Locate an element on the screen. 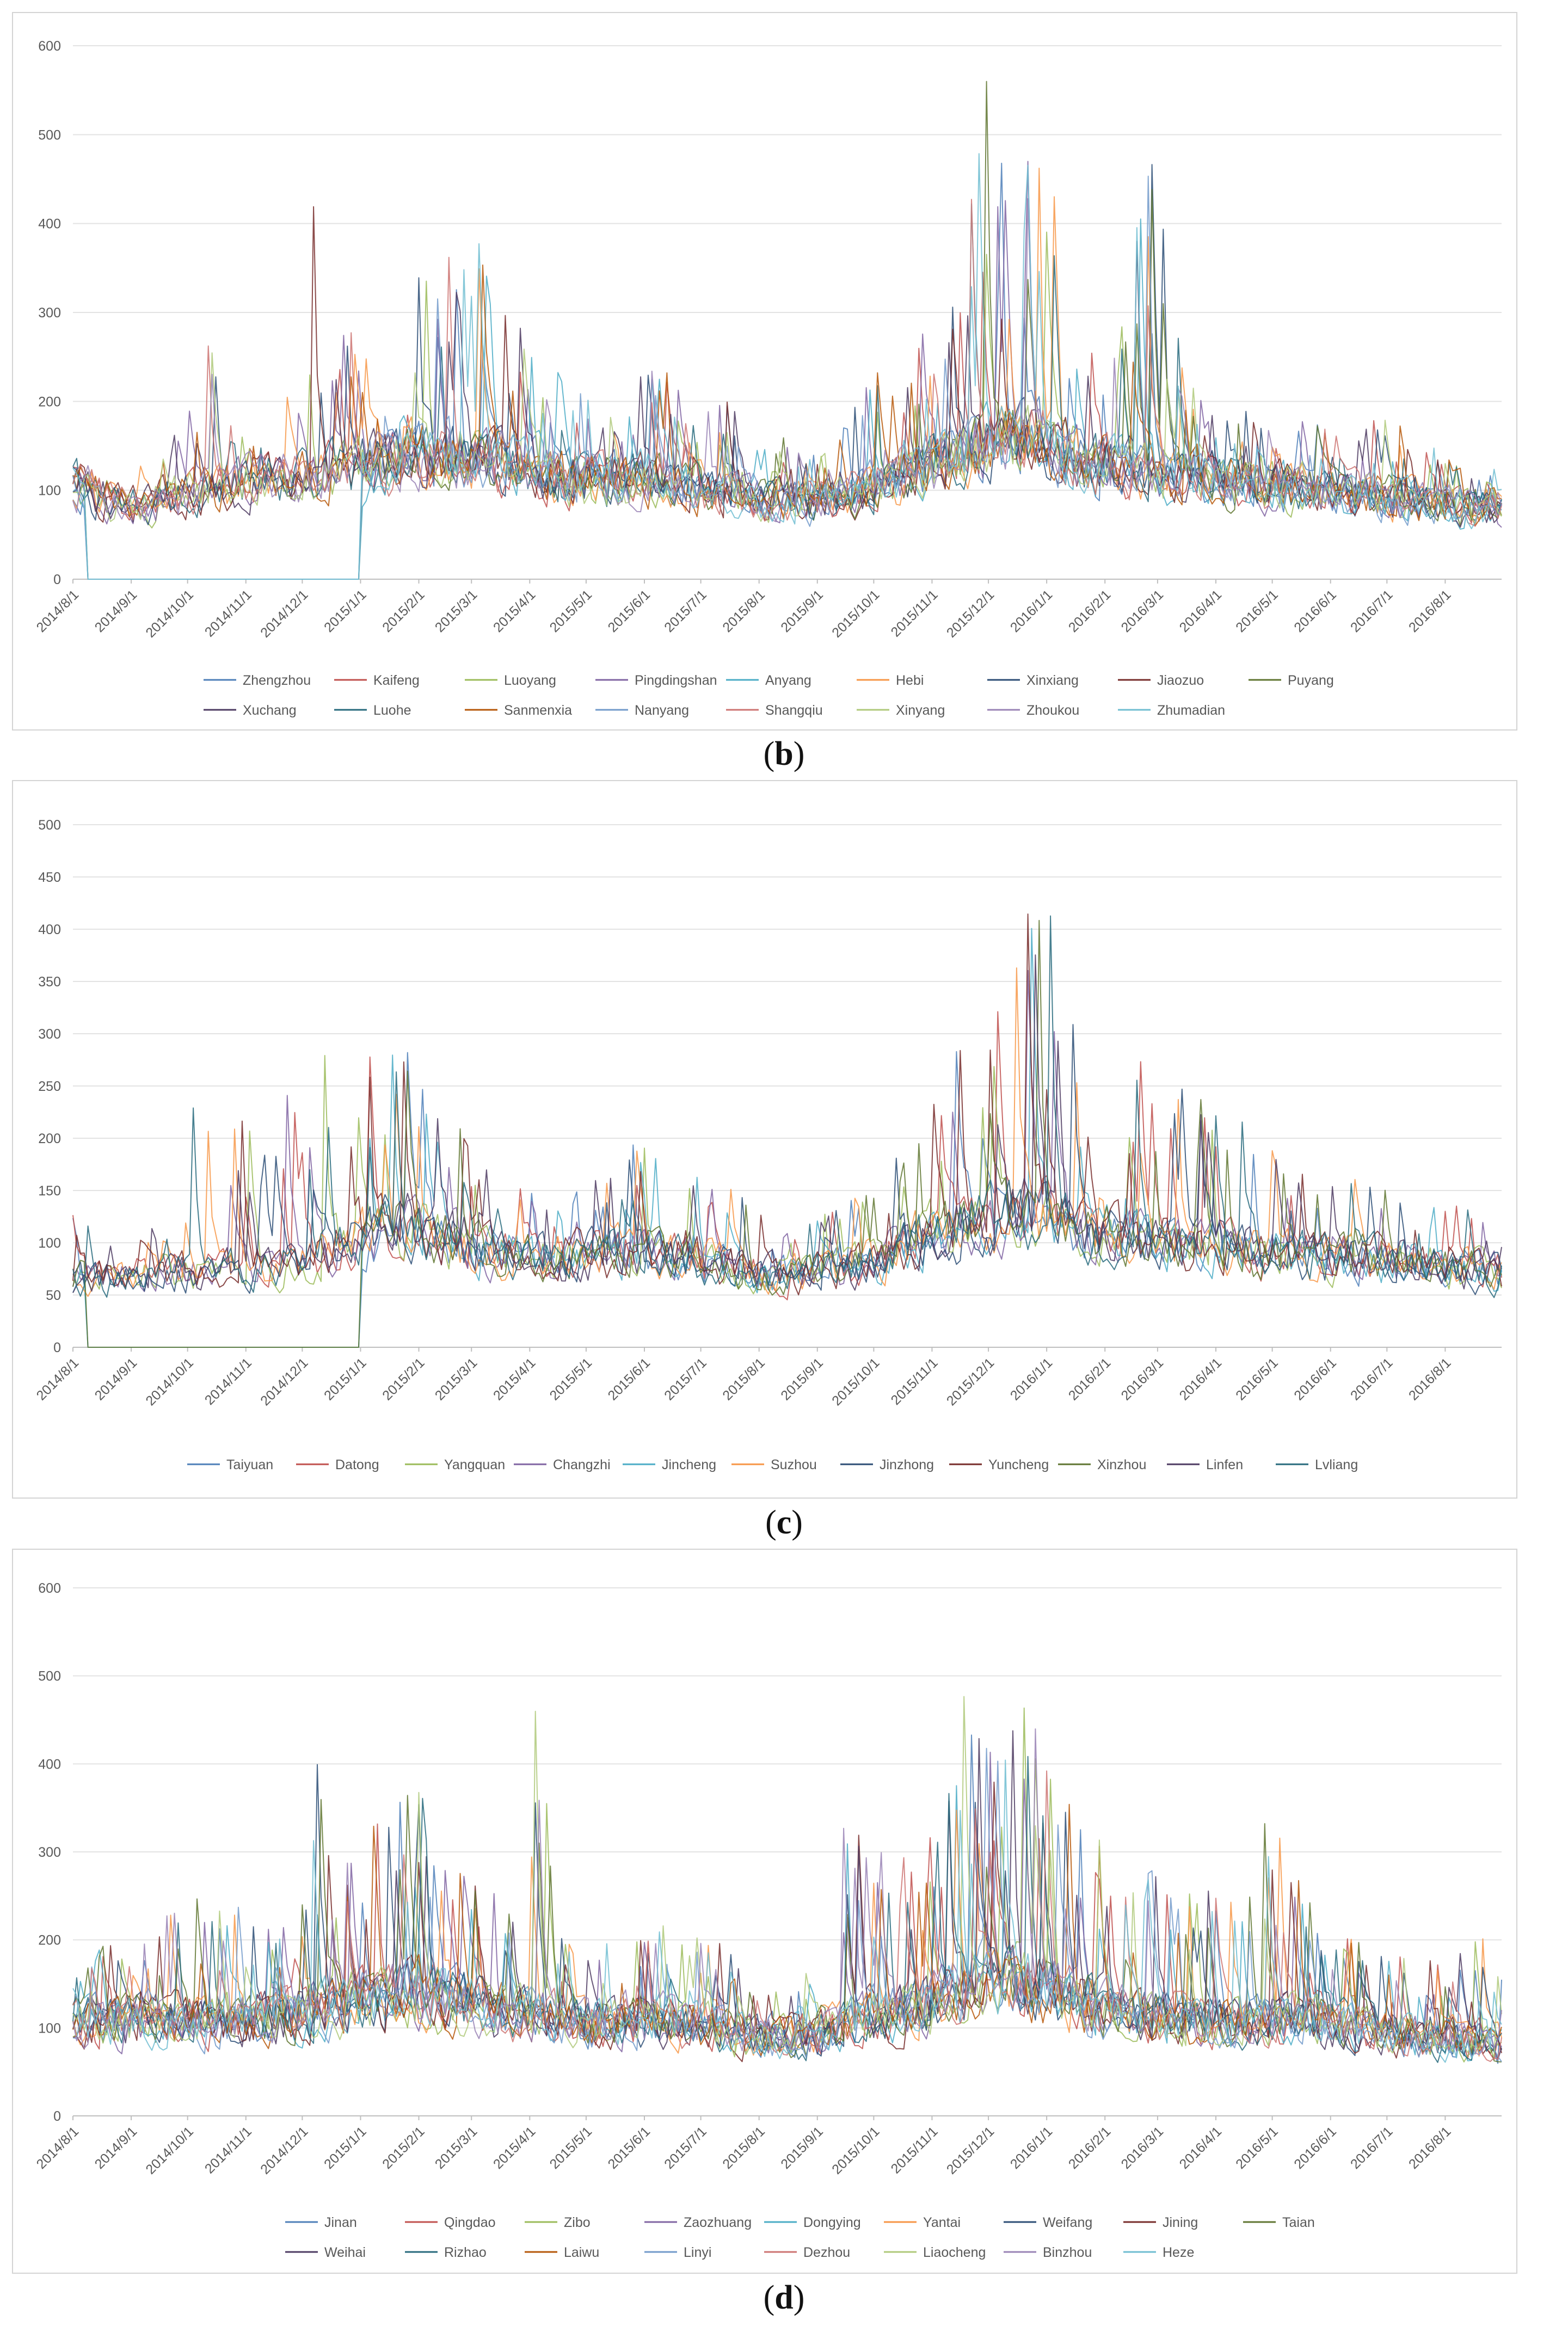  x-tick-label: 2014/9/1 is located at coordinates (116, 1379).